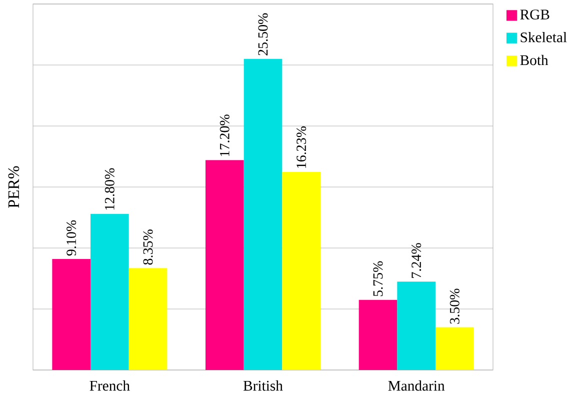 The height and width of the screenshot is (405, 586). Describe the element at coordinates (535, 15) in the screenshot. I see `legend-label: RGB` at that location.